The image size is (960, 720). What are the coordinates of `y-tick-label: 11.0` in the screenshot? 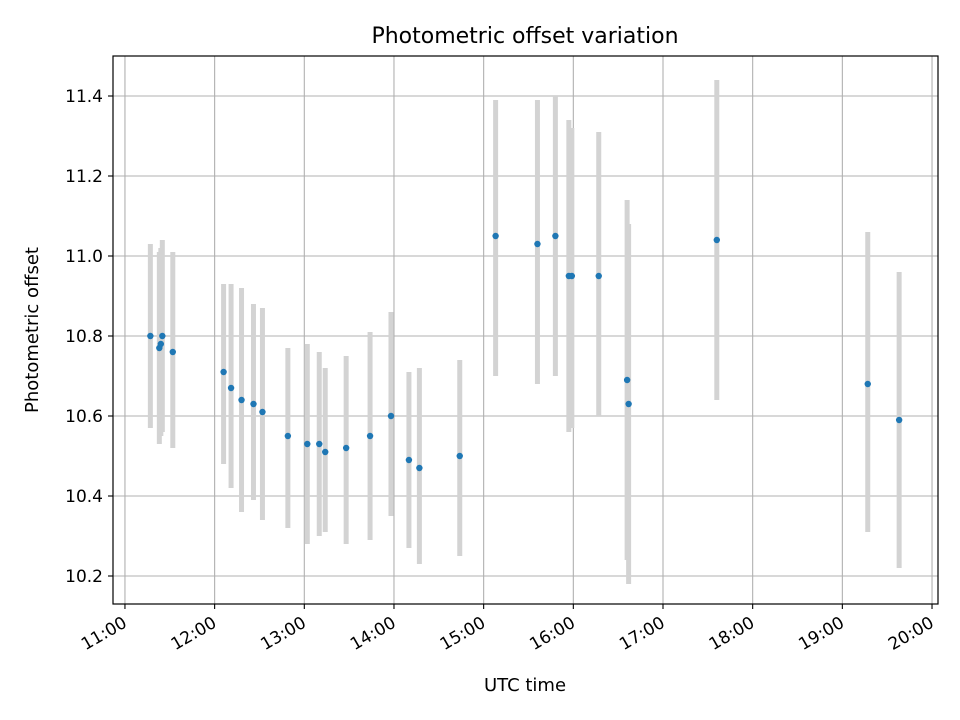 It's located at (84, 257).